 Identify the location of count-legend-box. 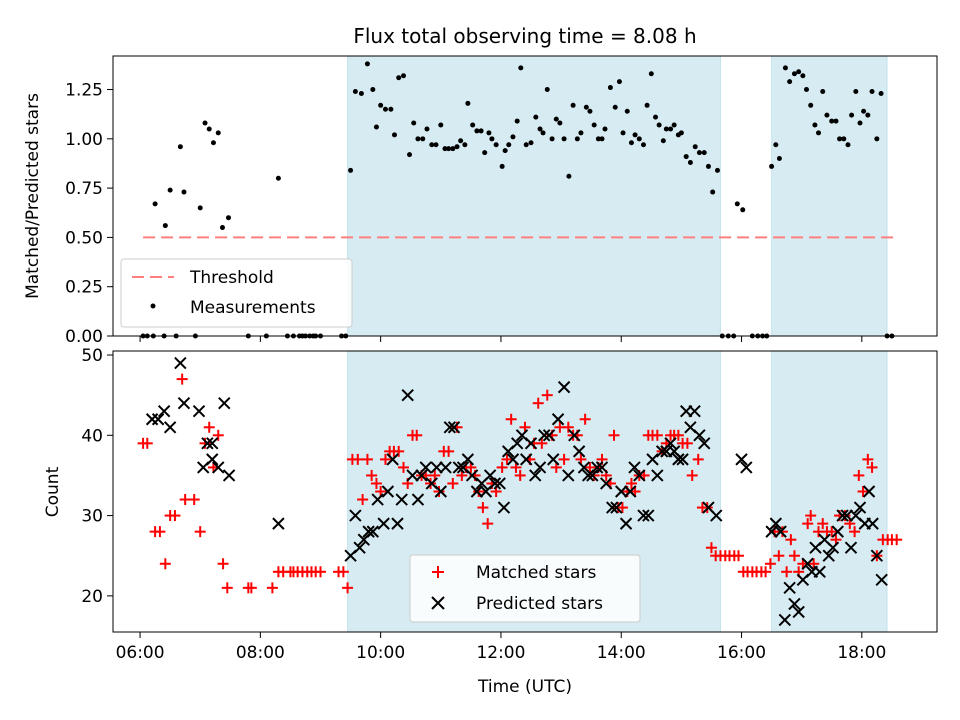
(525, 588).